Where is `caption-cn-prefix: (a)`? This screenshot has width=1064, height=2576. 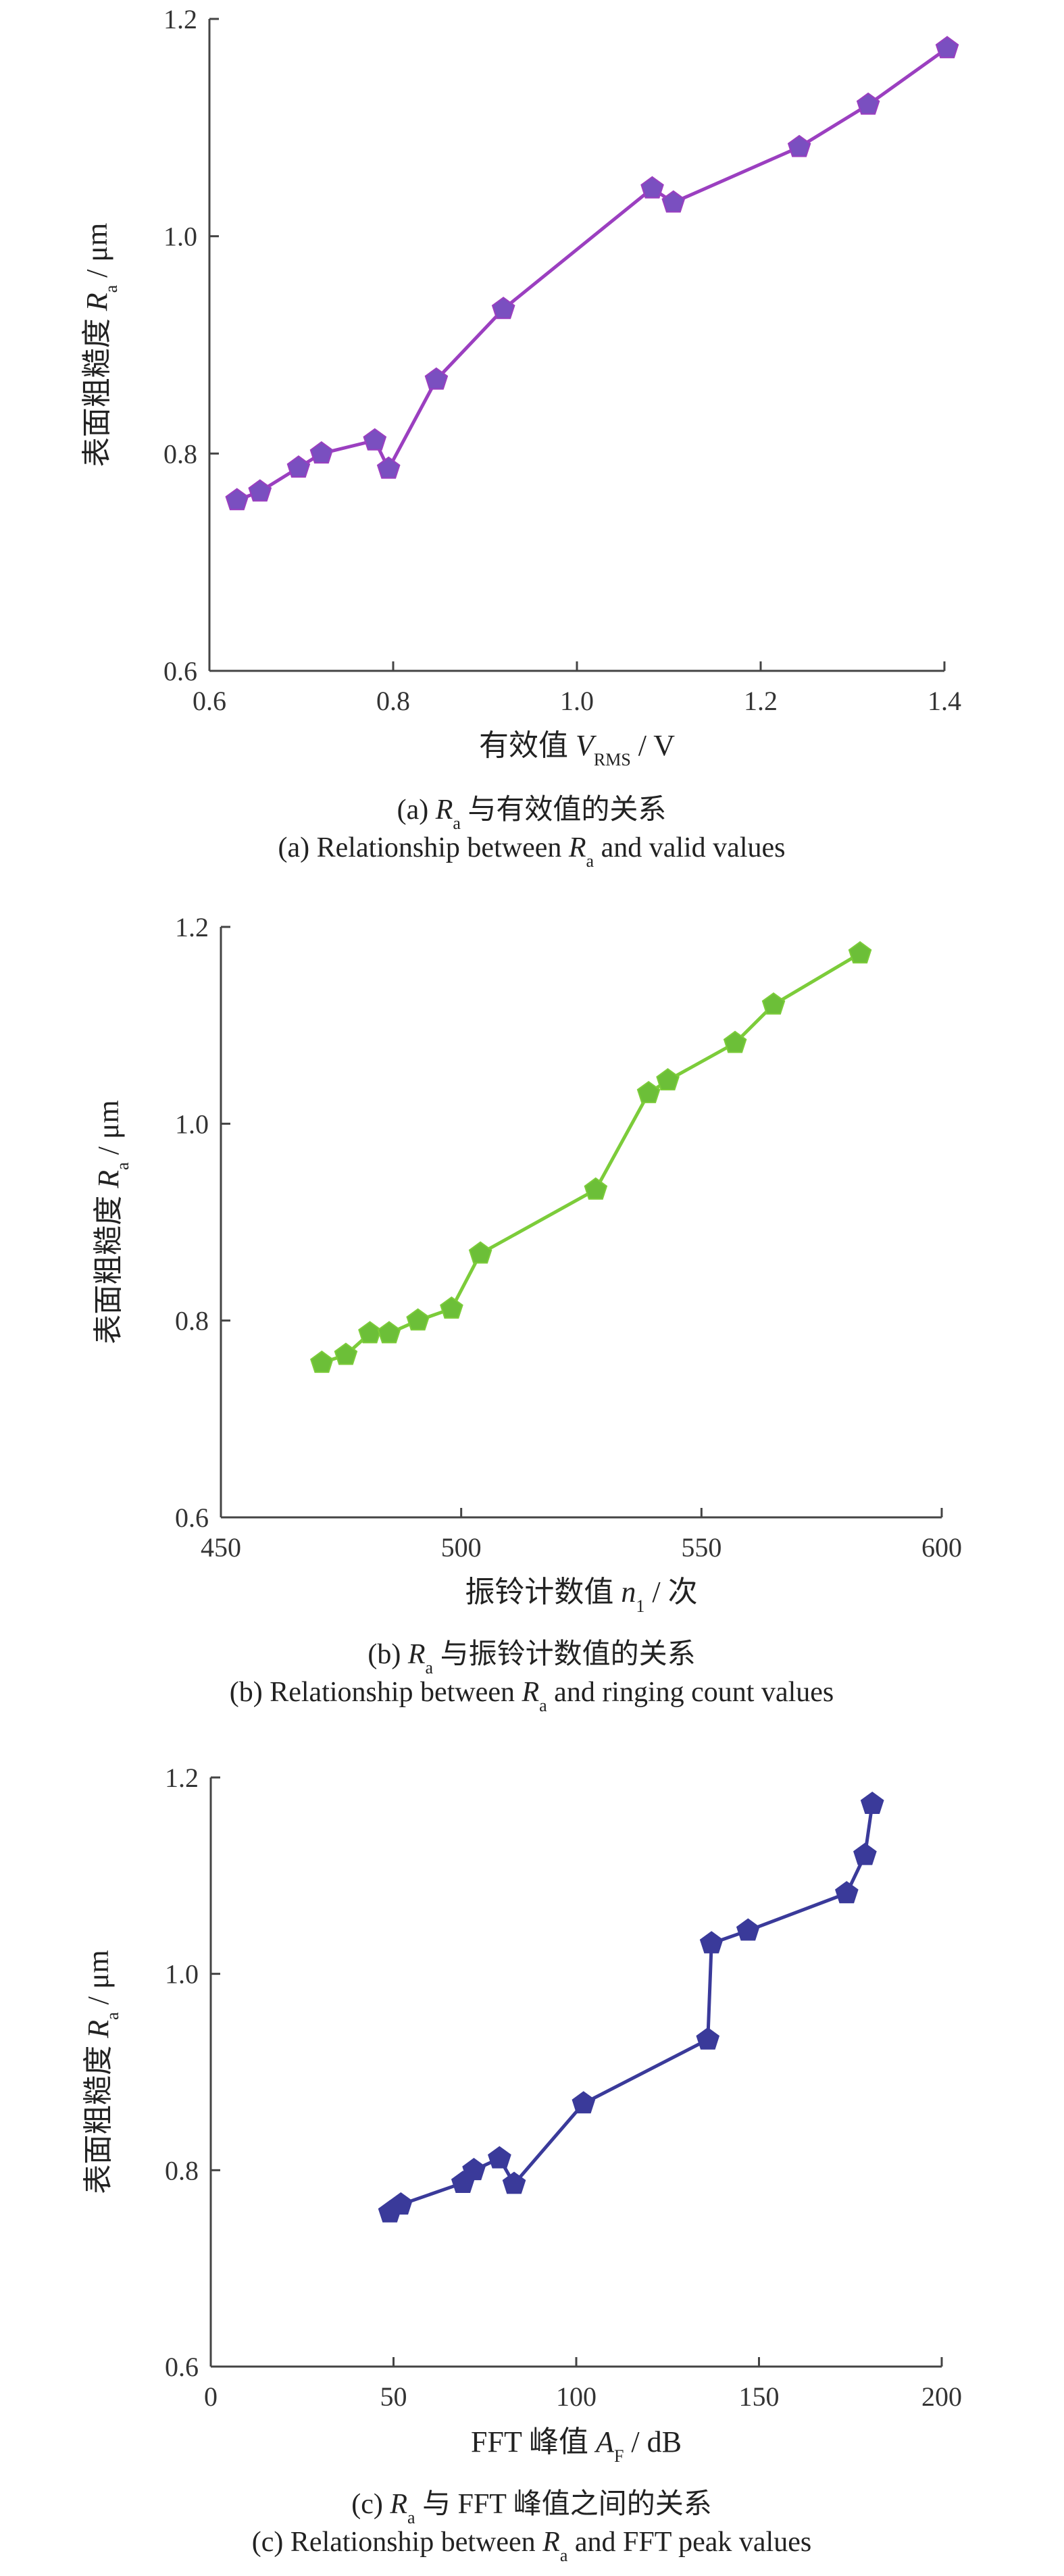
caption-cn-prefix: (a) is located at coordinates (417, 810).